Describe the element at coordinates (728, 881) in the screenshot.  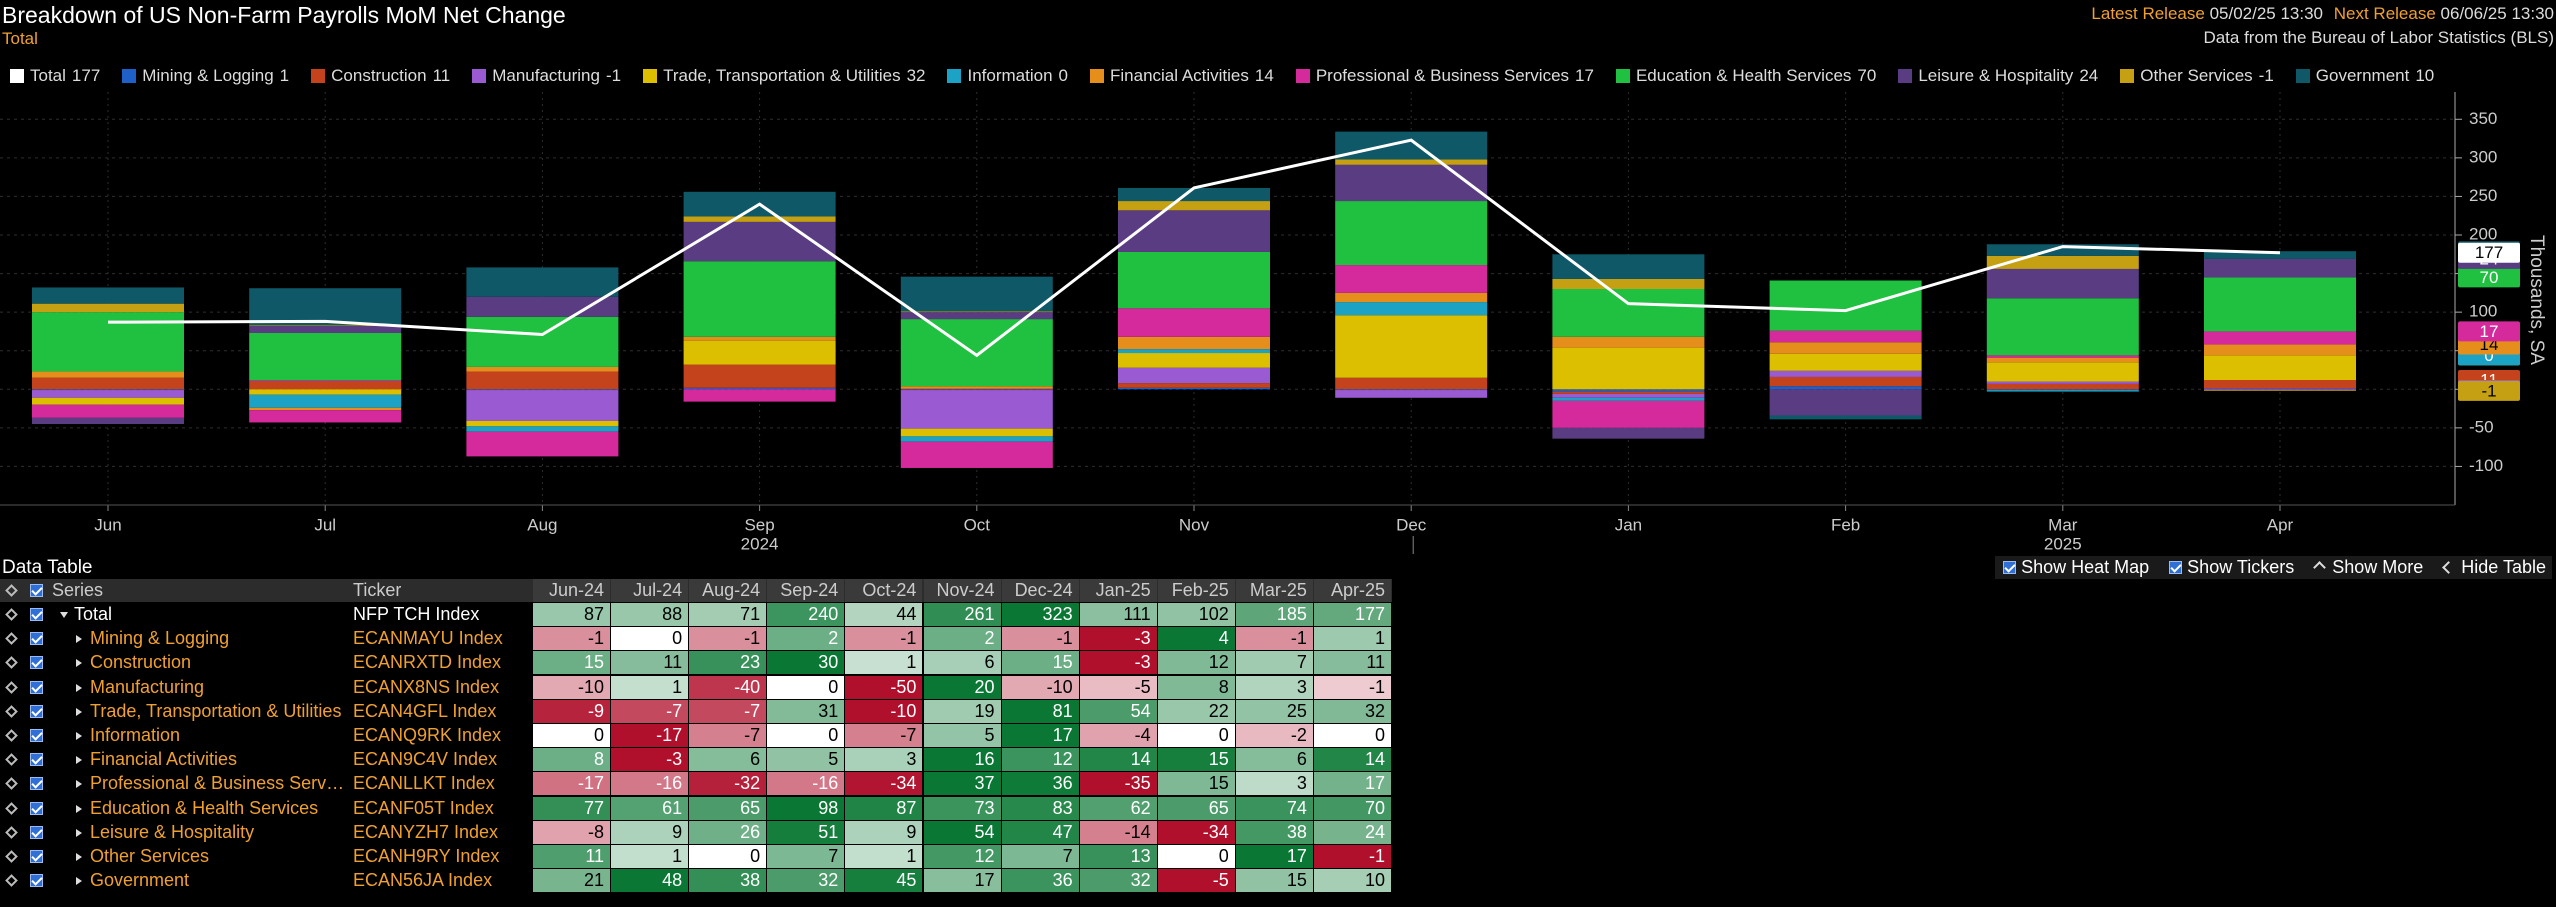
I see `table-cell: 38` at that location.